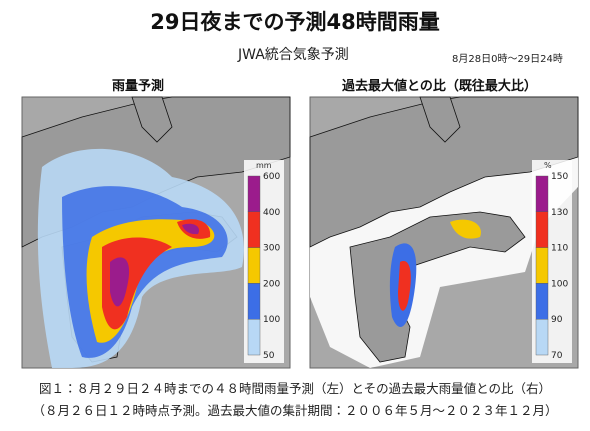 This screenshot has height=431, width=590. Describe the element at coordinates (293, 55) in the screenshot. I see `subtitle: JWA統合気象予測` at that location.